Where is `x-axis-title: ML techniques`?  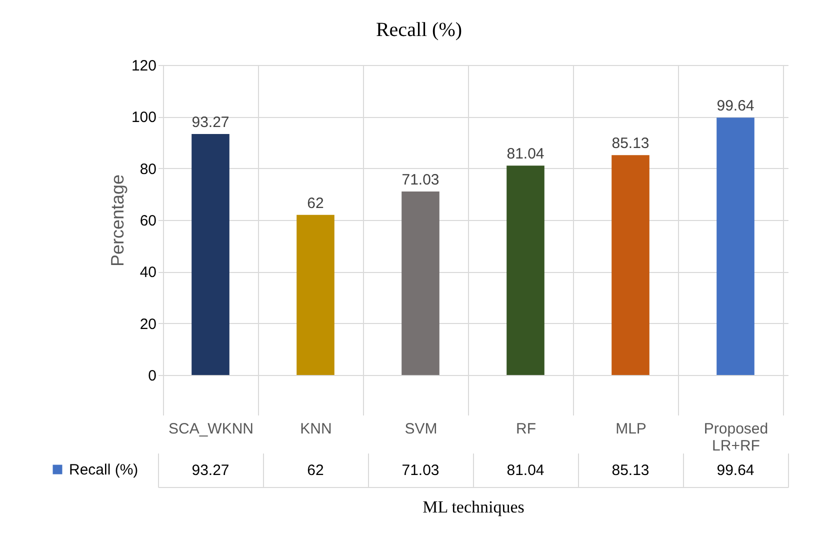
x-axis-title: ML techniques is located at coordinates (473, 507).